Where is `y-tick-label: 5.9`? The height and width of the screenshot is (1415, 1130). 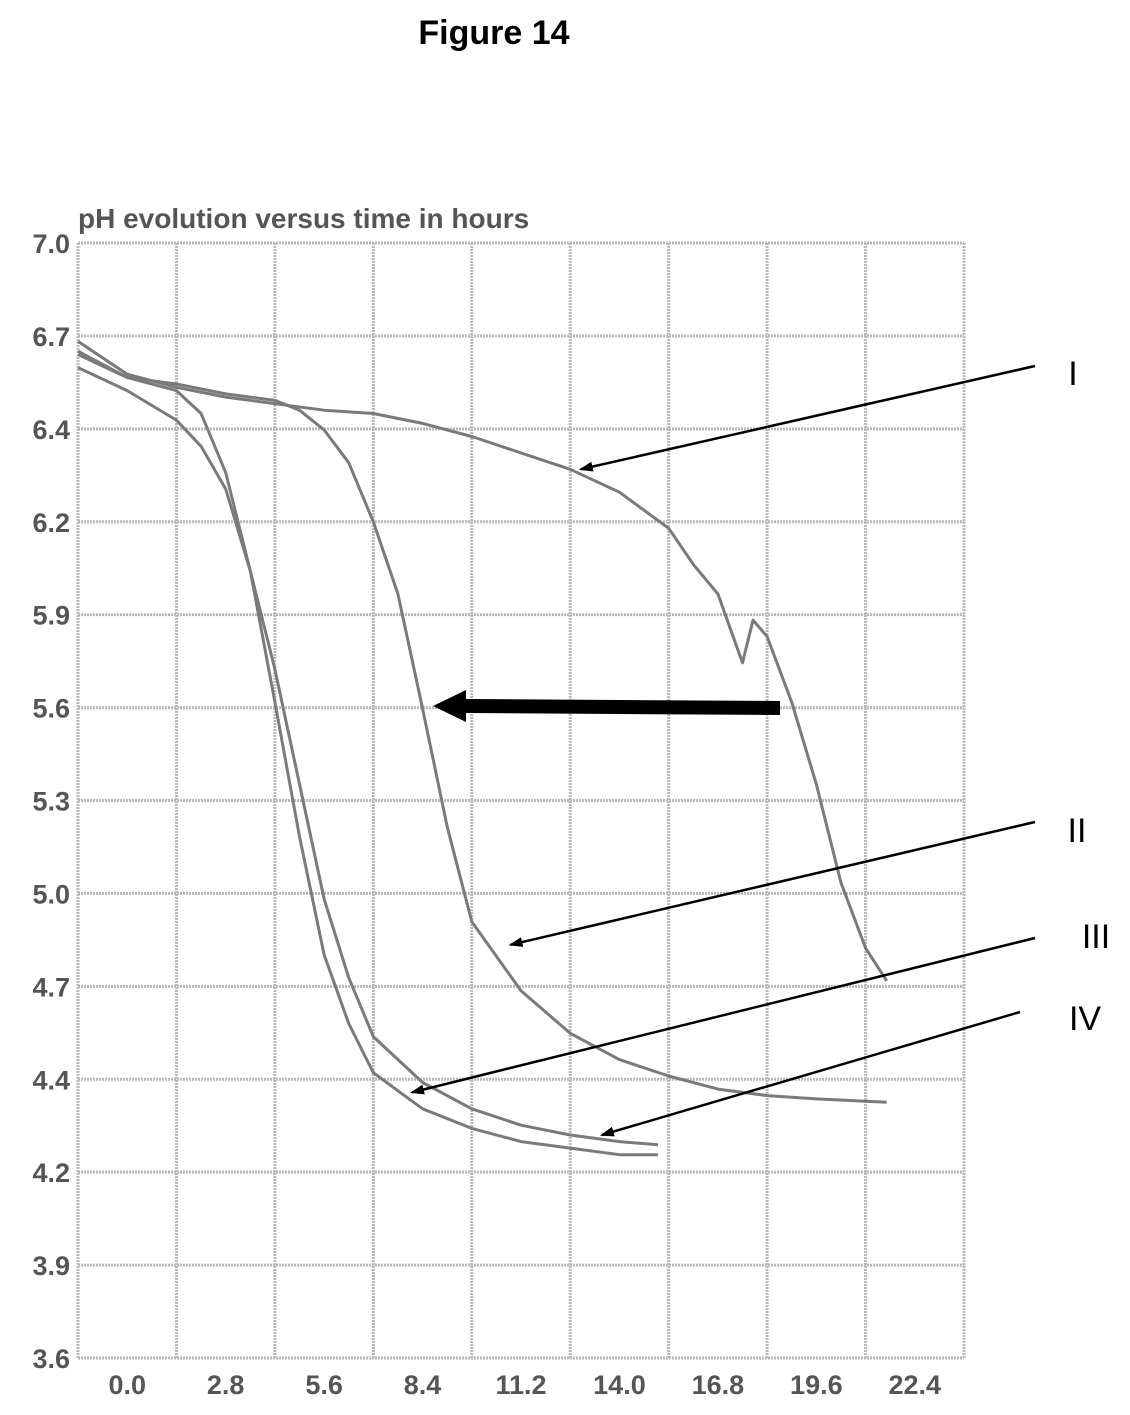 y-tick-label: 5.9 is located at coordinates (51, 616).